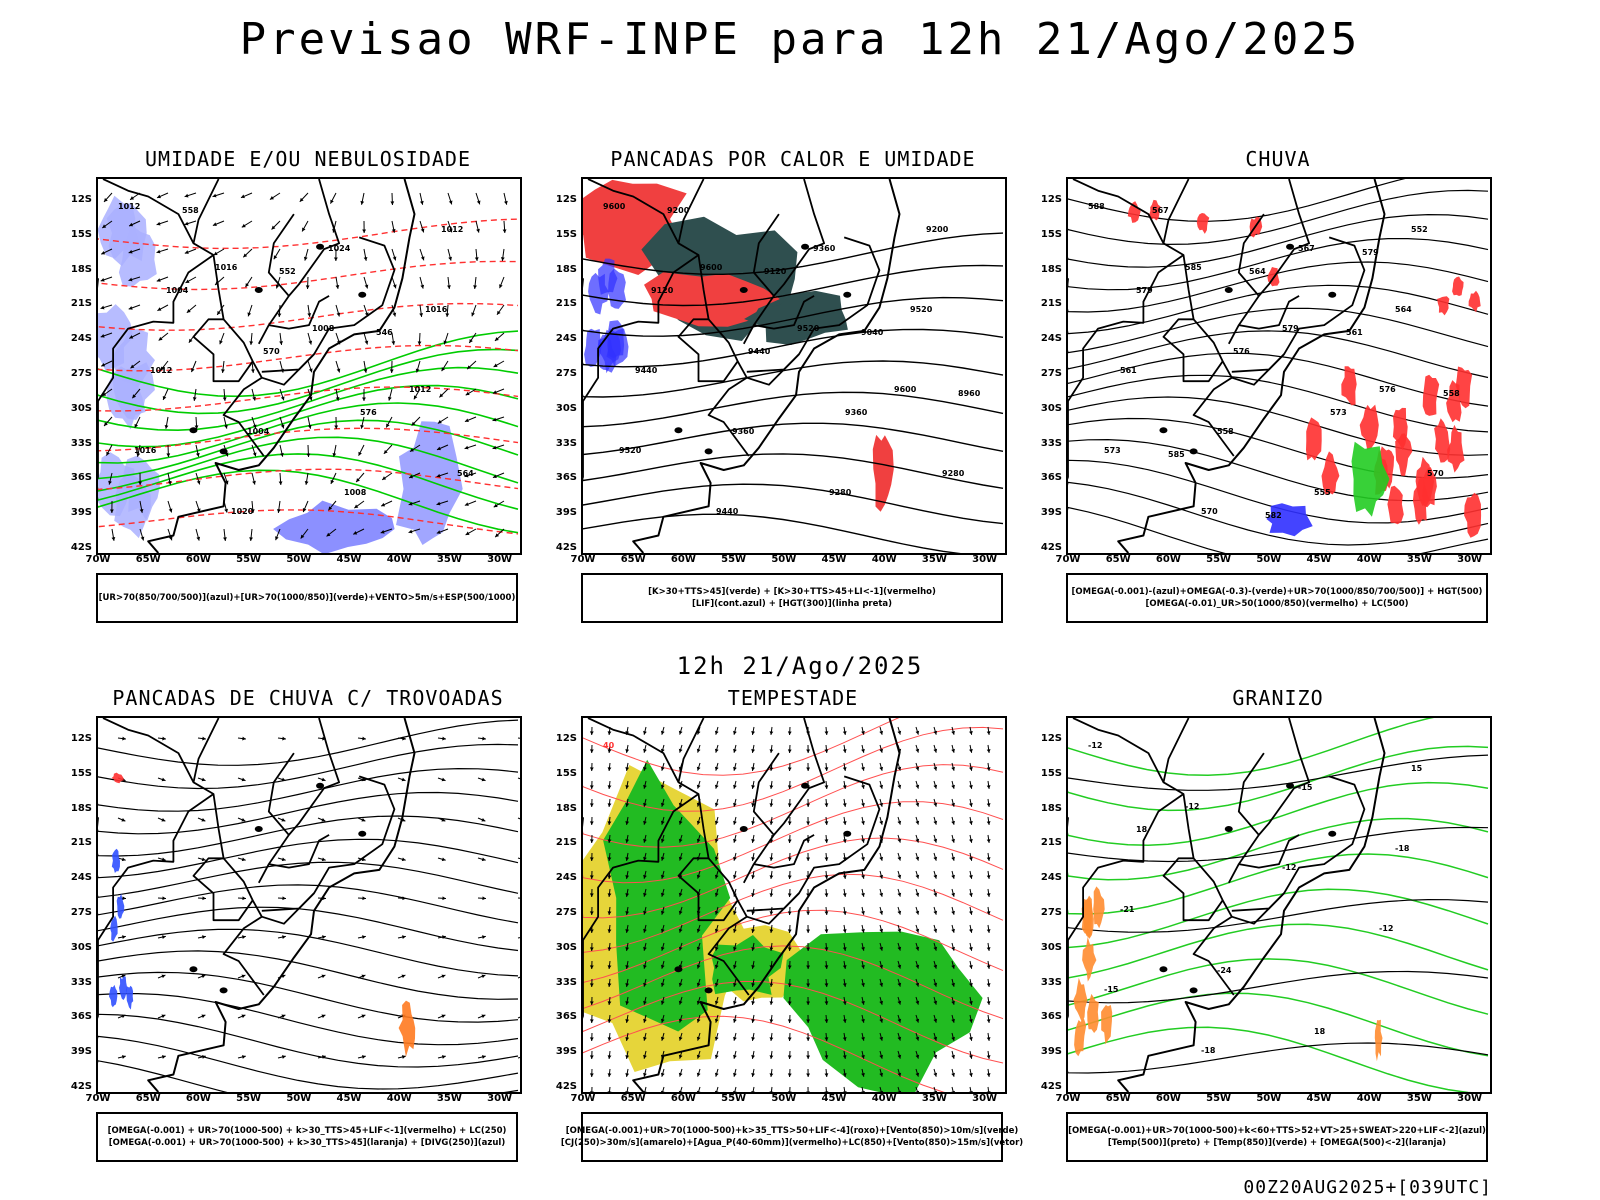 This screenshot has width=1600, height=1200. What do you see at coordinates (883, 473) in the screenshot?
I see `instability-red-area` at bounding box center [883, 473].